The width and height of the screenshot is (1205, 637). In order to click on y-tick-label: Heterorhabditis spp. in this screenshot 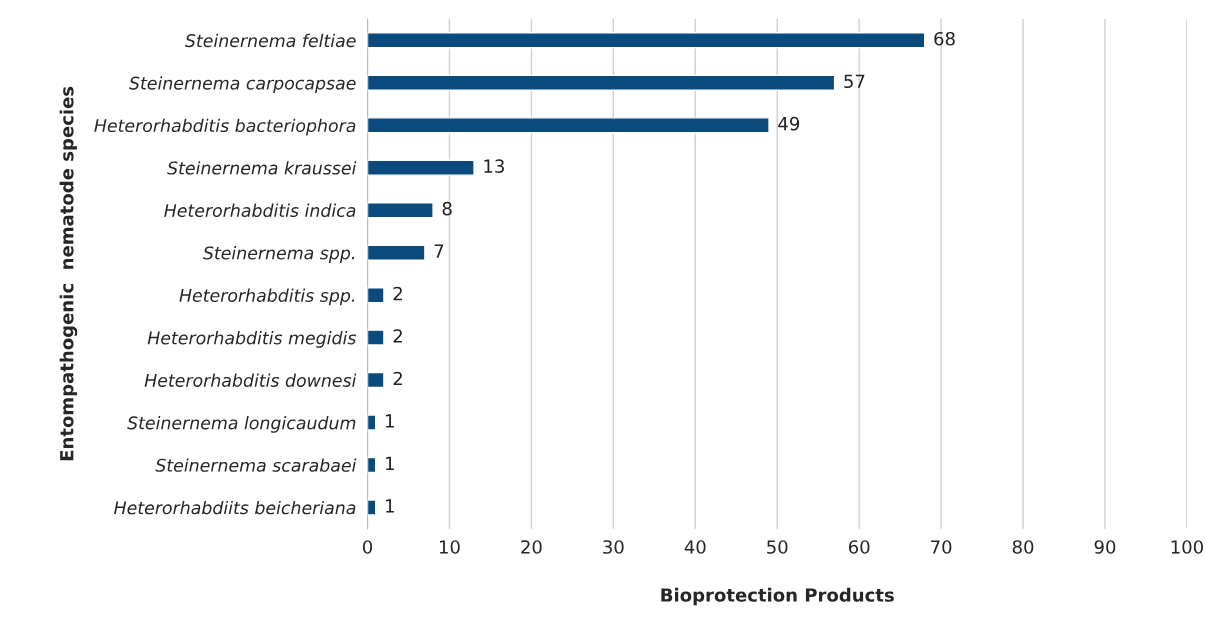, I will do `click(267, 297)`.